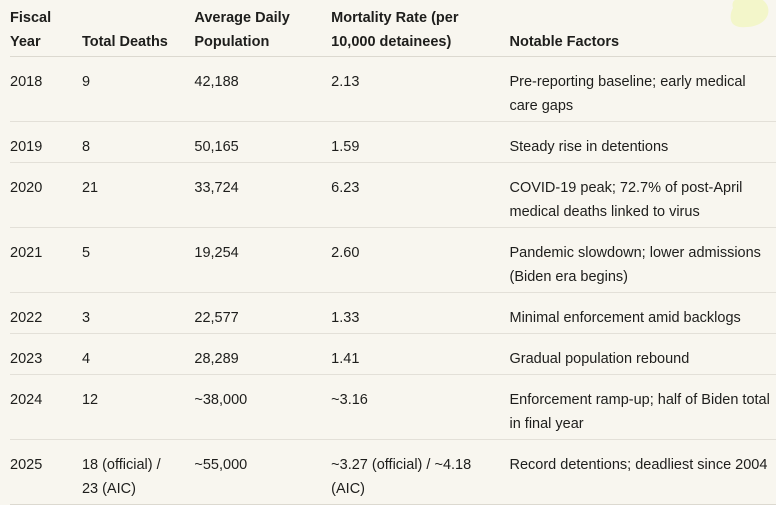  I want to click on cell-fiscal-year: 2025, so click(46, 472).